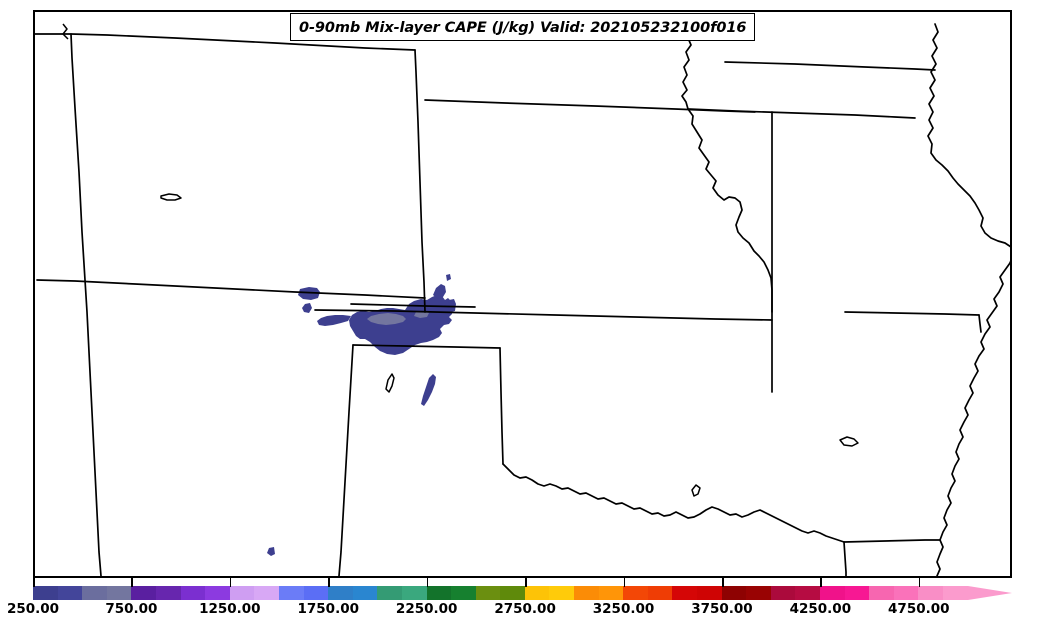 The width and height of the screenshot is (1042, 633). What do you see at coordinates (501, 406) in the screenshot?
I see `border-tx-ok-panhandle-east` at bounding box center [501, 406].